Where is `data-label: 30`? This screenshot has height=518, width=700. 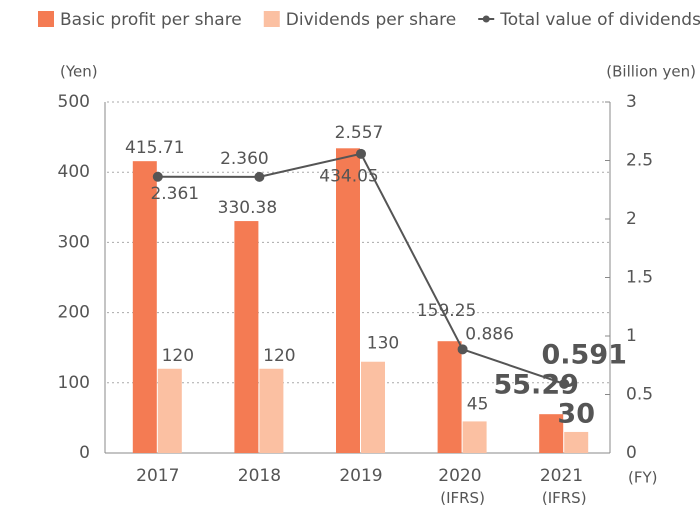 data-label: 30 is located at coordinates (576, 413).